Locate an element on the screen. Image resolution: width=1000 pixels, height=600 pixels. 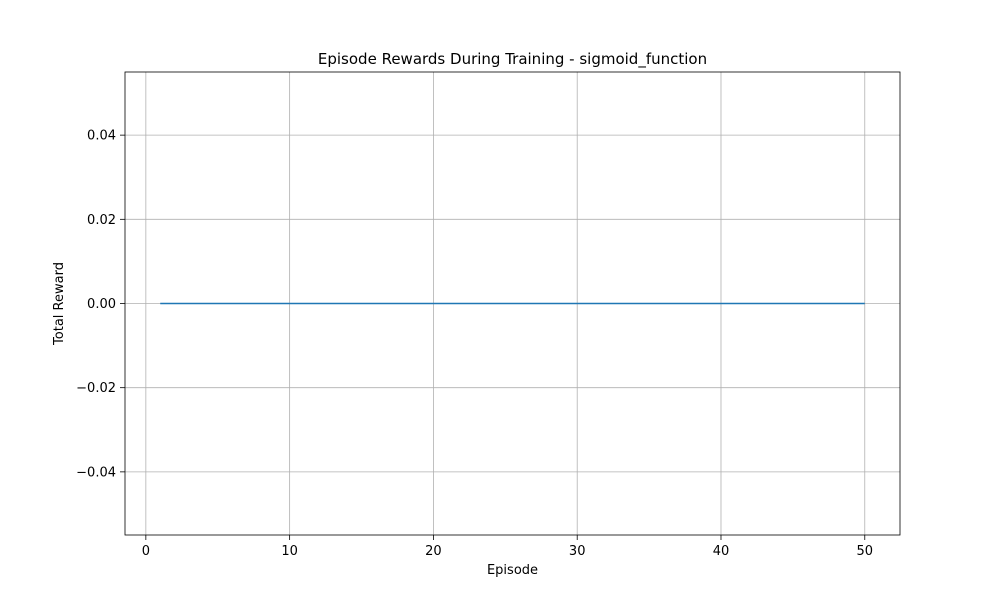
y-tick-label: 0.00 is located at coordinates (101, 304).